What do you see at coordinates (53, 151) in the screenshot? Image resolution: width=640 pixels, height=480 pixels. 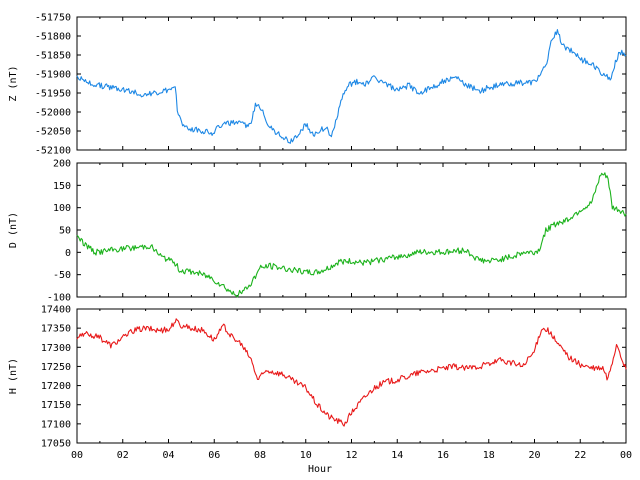 I see `y-tick-label: -52100` at bounding box center [53, 151].